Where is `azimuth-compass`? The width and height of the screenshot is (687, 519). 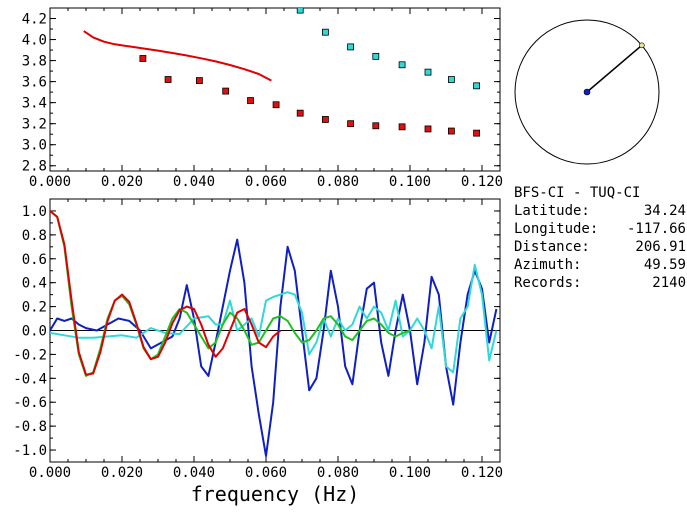 azimuth-compass is located at coordinates (587, 92).